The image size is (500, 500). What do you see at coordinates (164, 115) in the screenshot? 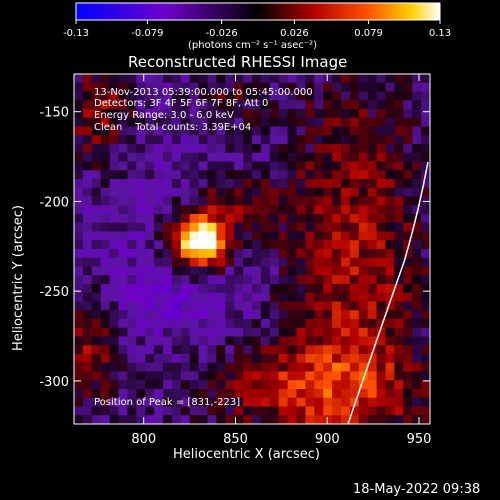
I see `info-line-3: Energy Range: 3.0 - 6.0 keV` at bounding box center [164, 115].